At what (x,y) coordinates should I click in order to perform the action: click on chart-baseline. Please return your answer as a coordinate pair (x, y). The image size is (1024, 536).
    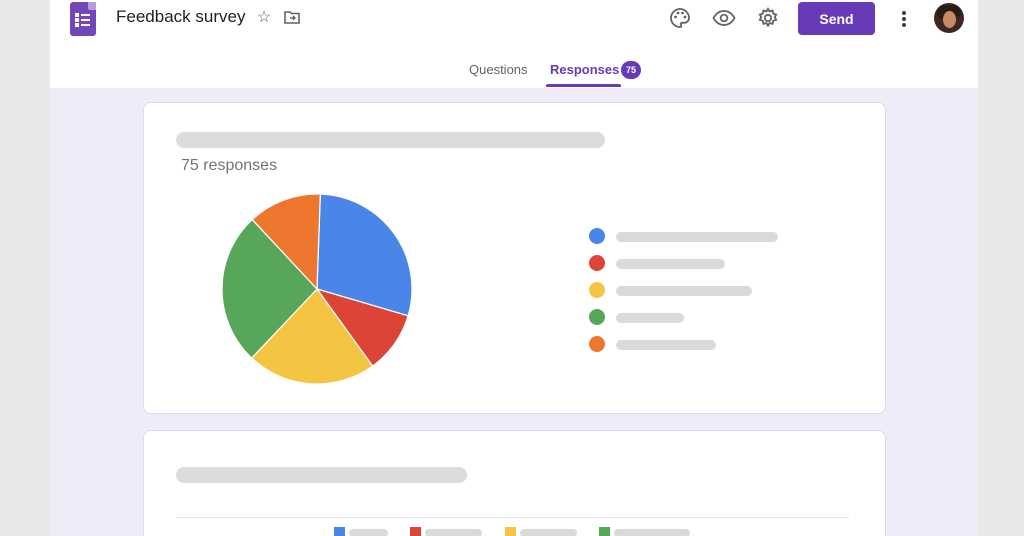
    Looking at the image, I should click on (512, 517).